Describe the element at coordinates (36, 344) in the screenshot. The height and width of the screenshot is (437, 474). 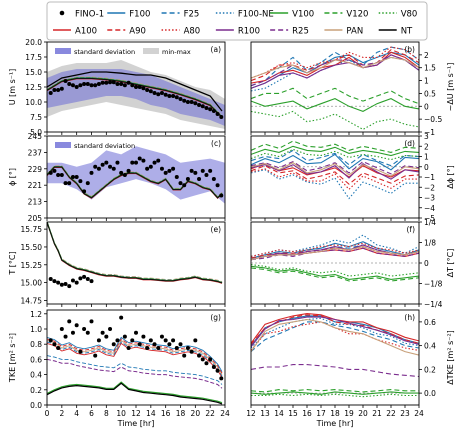
I see `y-tick-label: 0.8` at that location.